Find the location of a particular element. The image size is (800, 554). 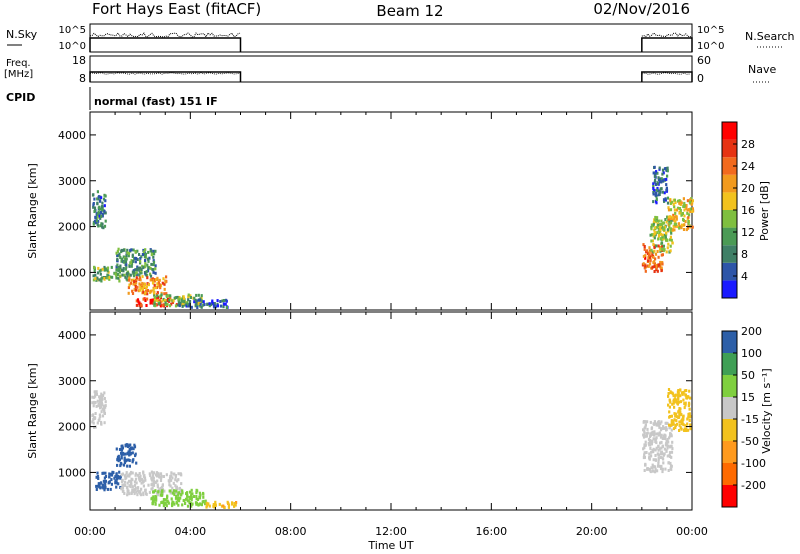

freq-panel: Freq. [MHz] 18 8 60 0 Nave is located at coordinates (390, 69).